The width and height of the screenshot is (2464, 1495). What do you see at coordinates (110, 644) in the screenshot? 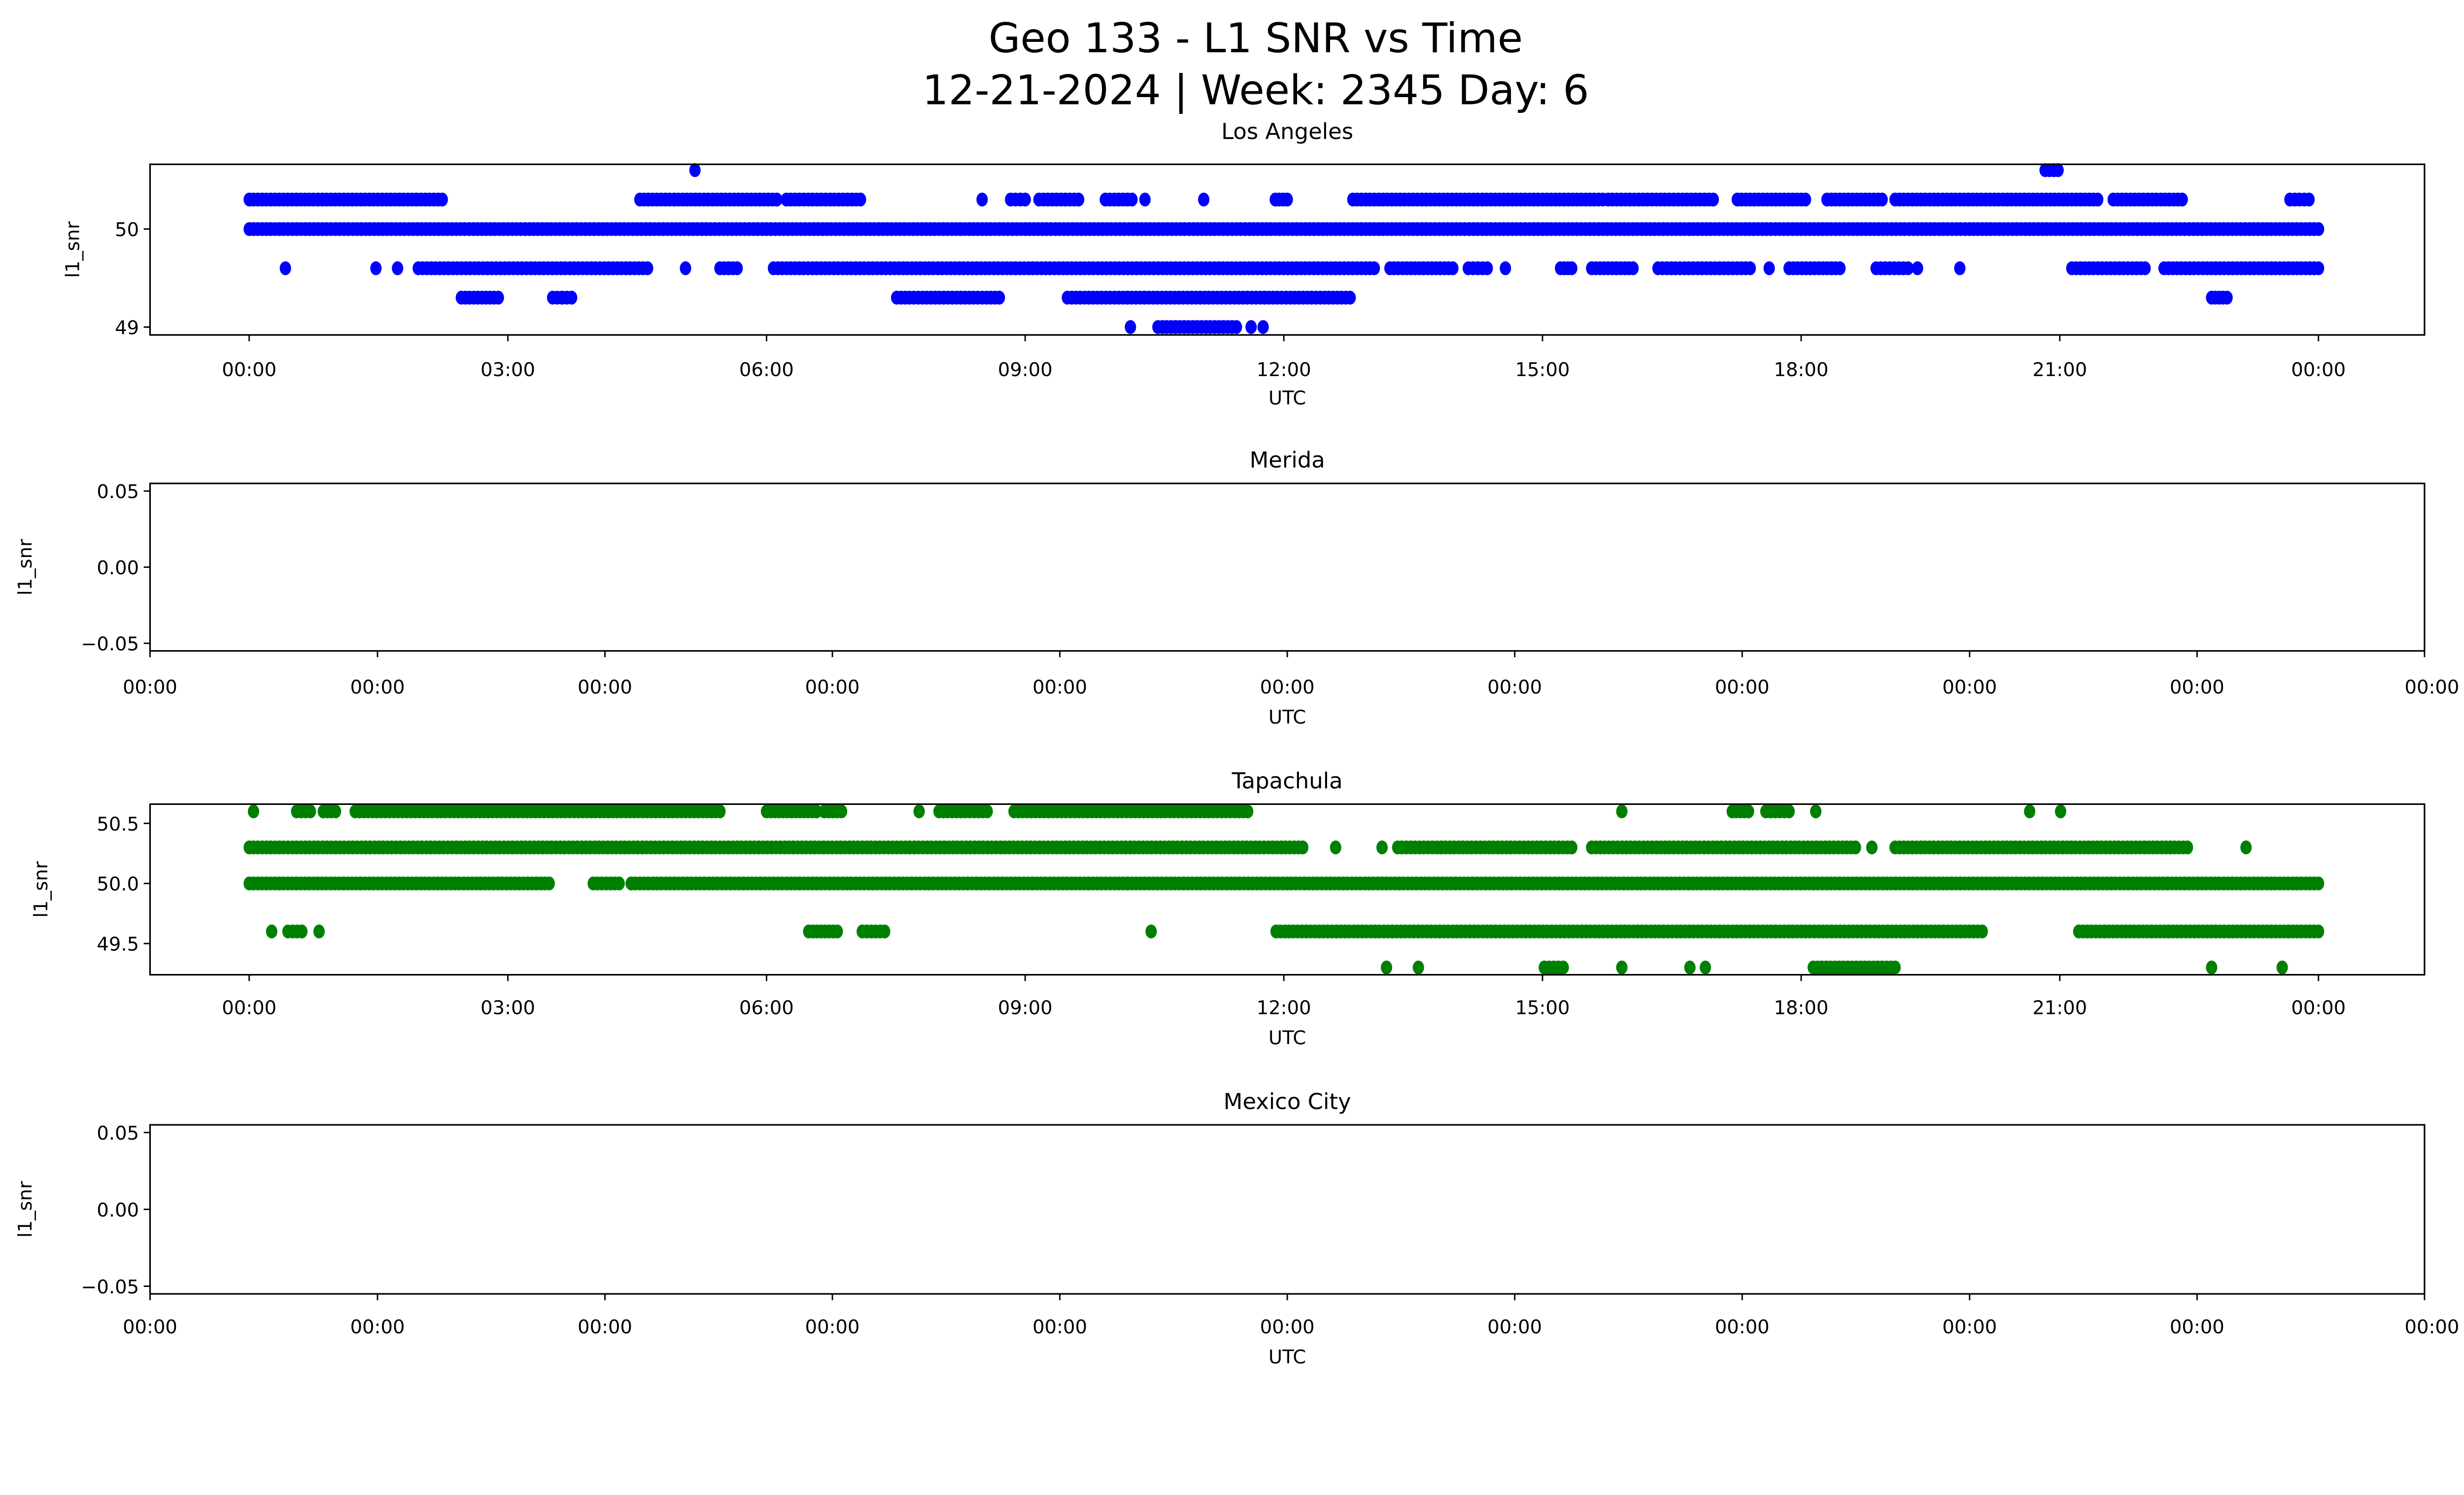
I see `y-tick-label: −0.05` at bounding box center [110, 644].